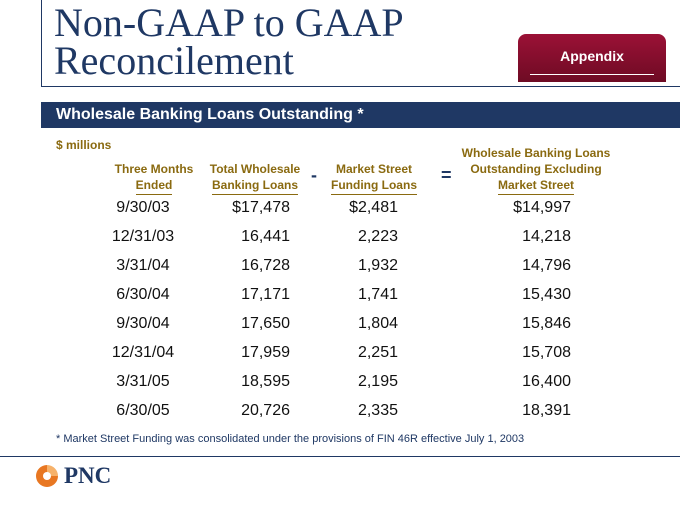 This screenshot has height=510, width=680. I want to click on cell-period: 12/31/04, so click(143, 352).